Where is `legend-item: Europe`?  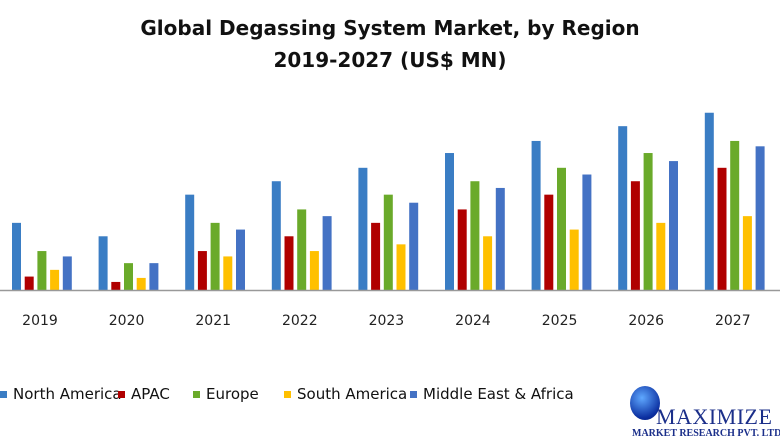 legend-item: Europe is located at coordinates (226, 394).